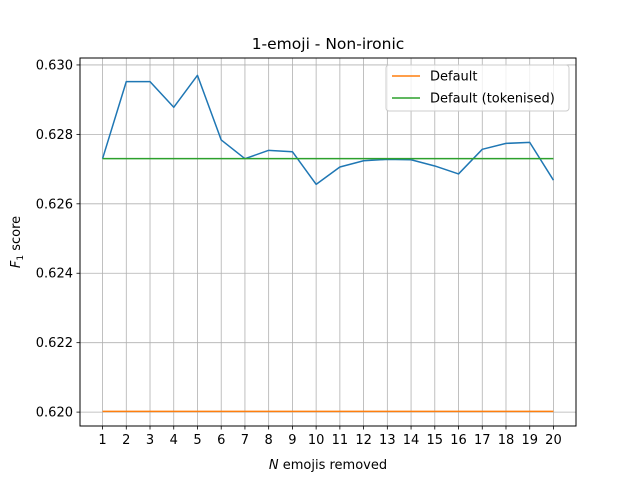 This screenshot has height=480, width=640. I want to click on x-axis-ticks: 1 2 3 4 5 6 7 8 9 10 11 12 13 14 15 16 17 18 19 20, so click(330, 437).